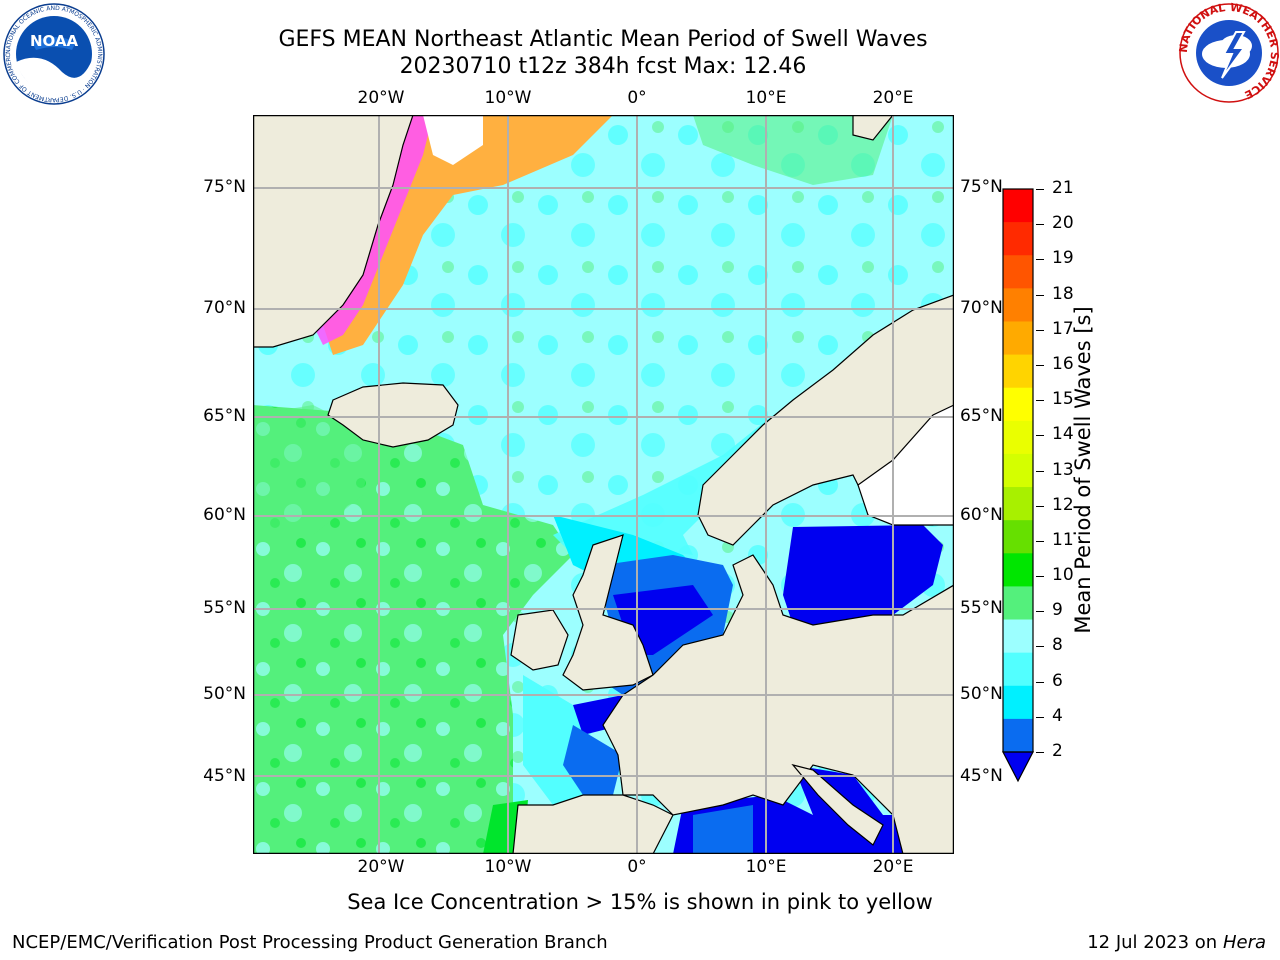  What do you see at coordinates (1155, 942) in the screenshot?
I see `footer-date-text: 12 Jul 2023 on` at bounding box center [1155, 942].